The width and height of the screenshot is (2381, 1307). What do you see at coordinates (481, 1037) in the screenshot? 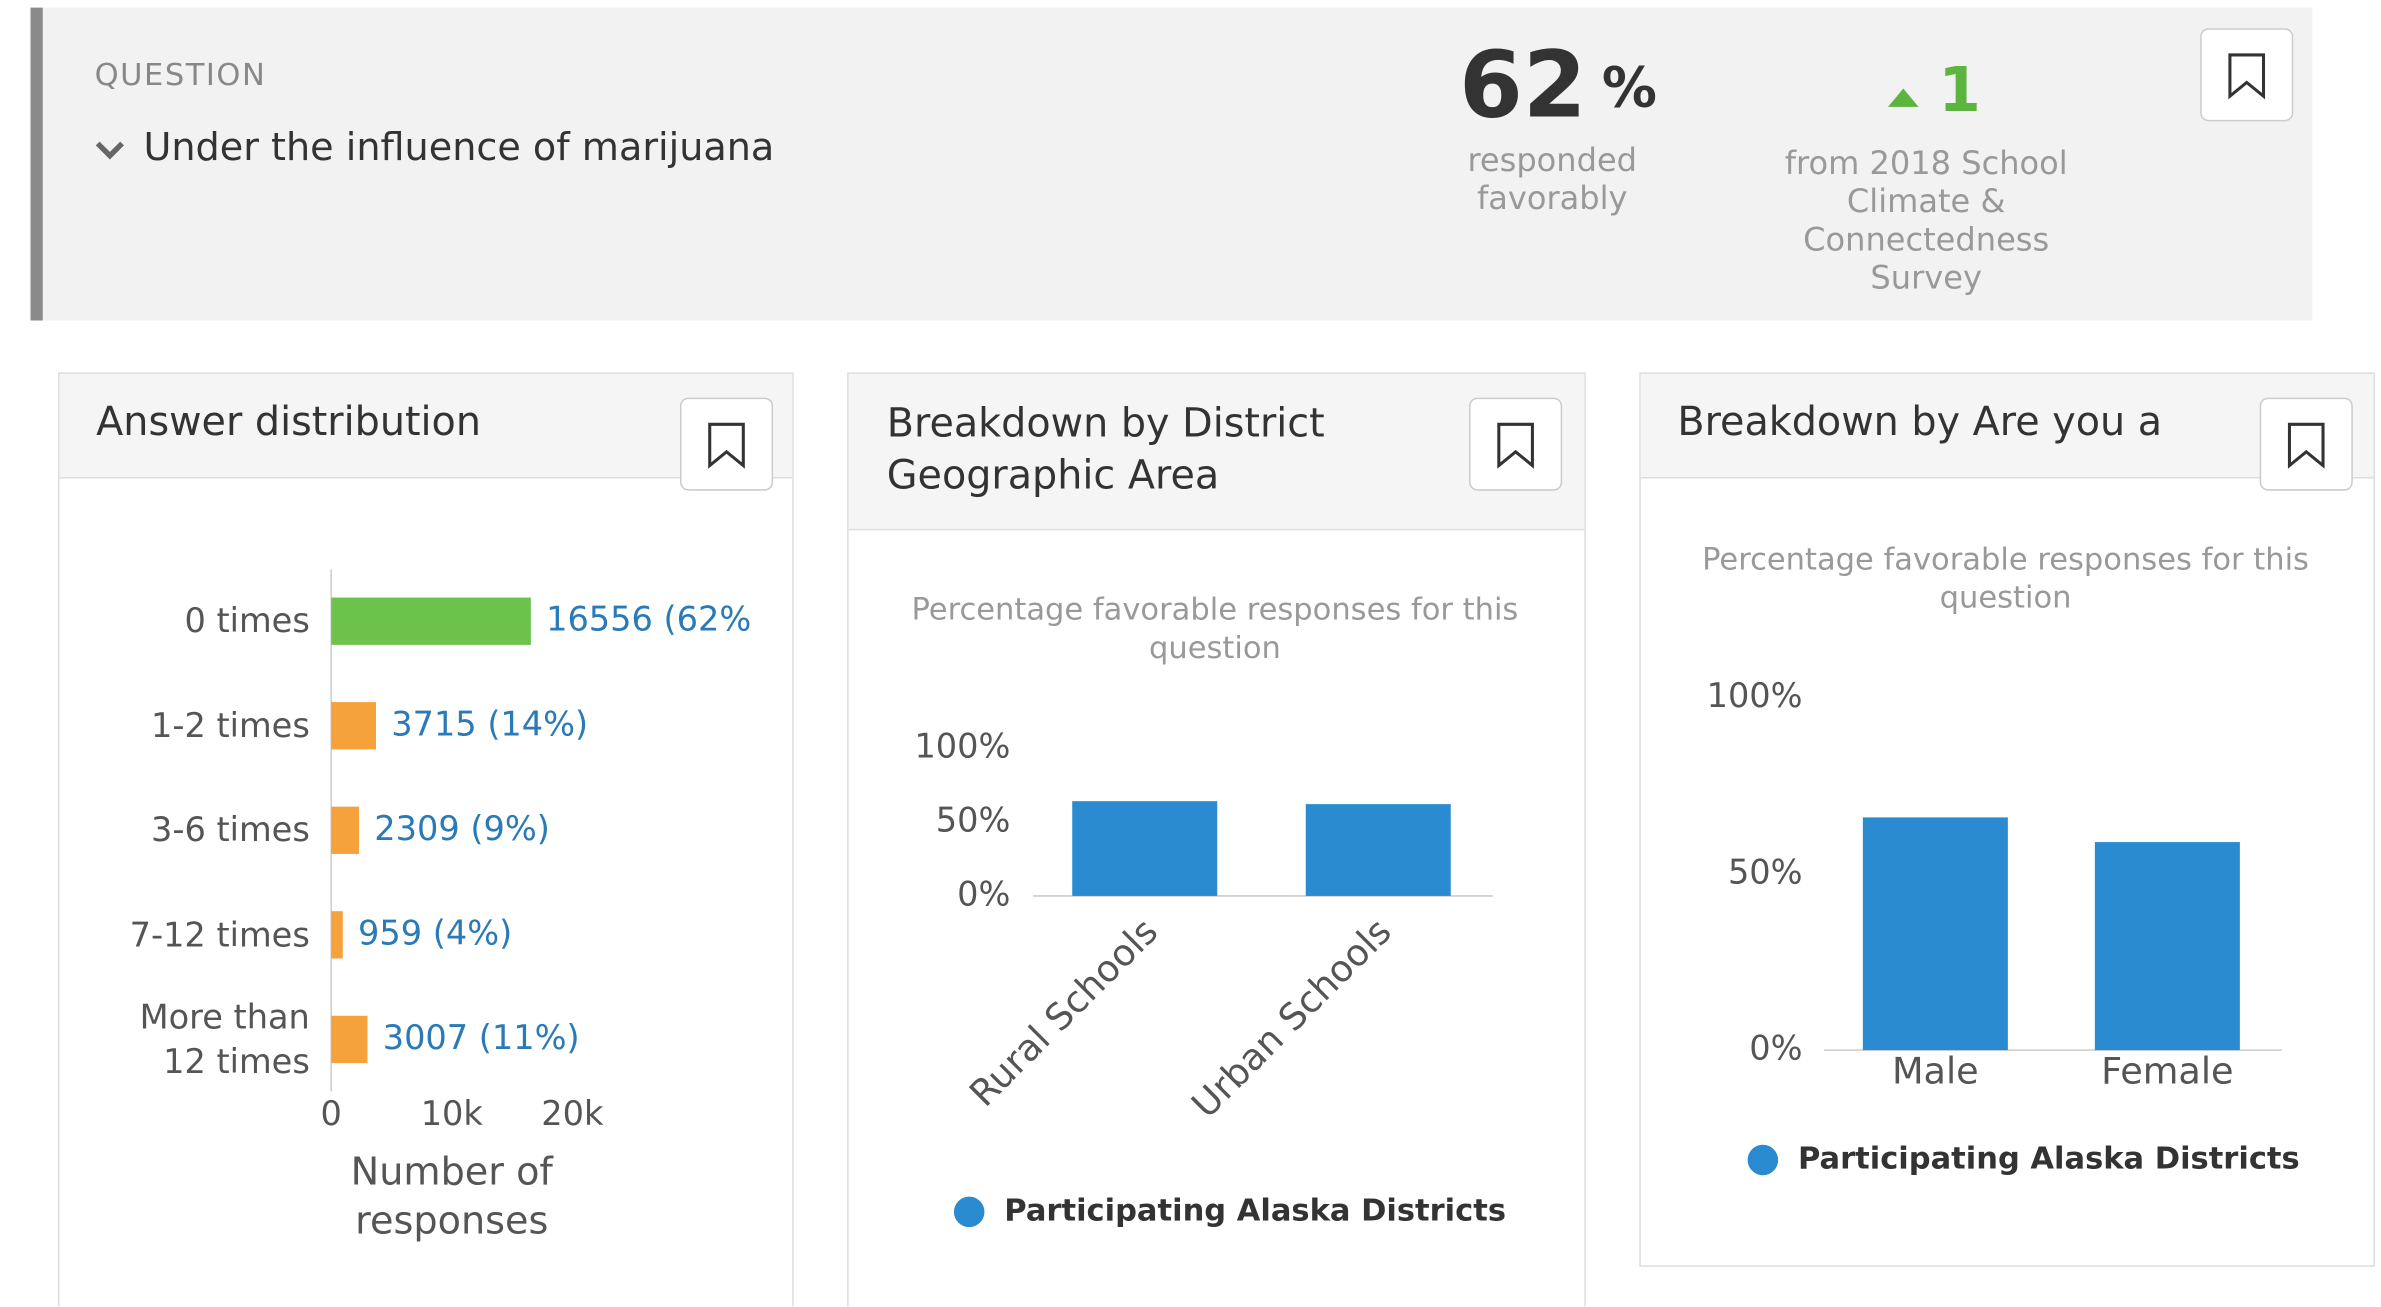
I see `value-label: 3007 (11%)` at bounding box center [481, 1037].